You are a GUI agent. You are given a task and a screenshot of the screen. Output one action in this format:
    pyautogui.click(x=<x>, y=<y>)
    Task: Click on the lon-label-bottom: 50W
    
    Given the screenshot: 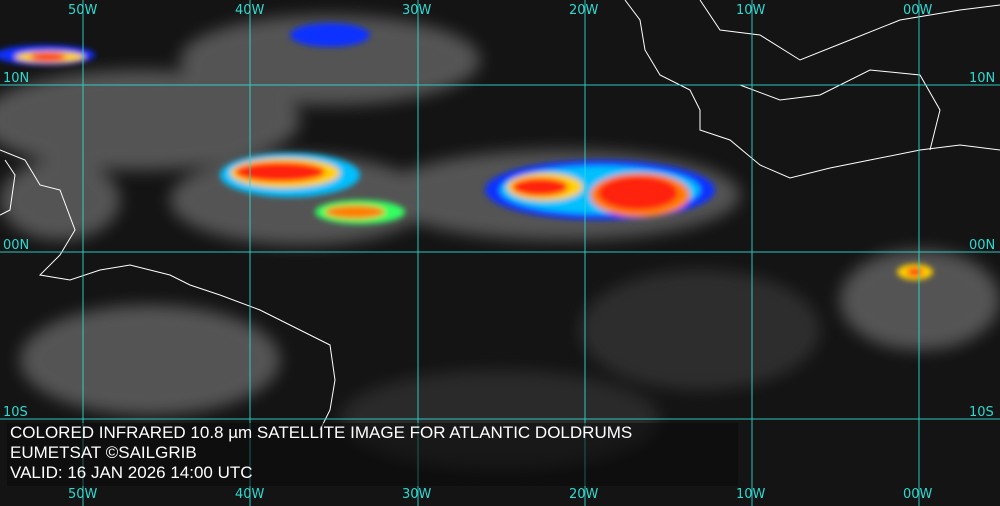 What is the action you would take?
    pyautogui.click(x=83, y=494)
    